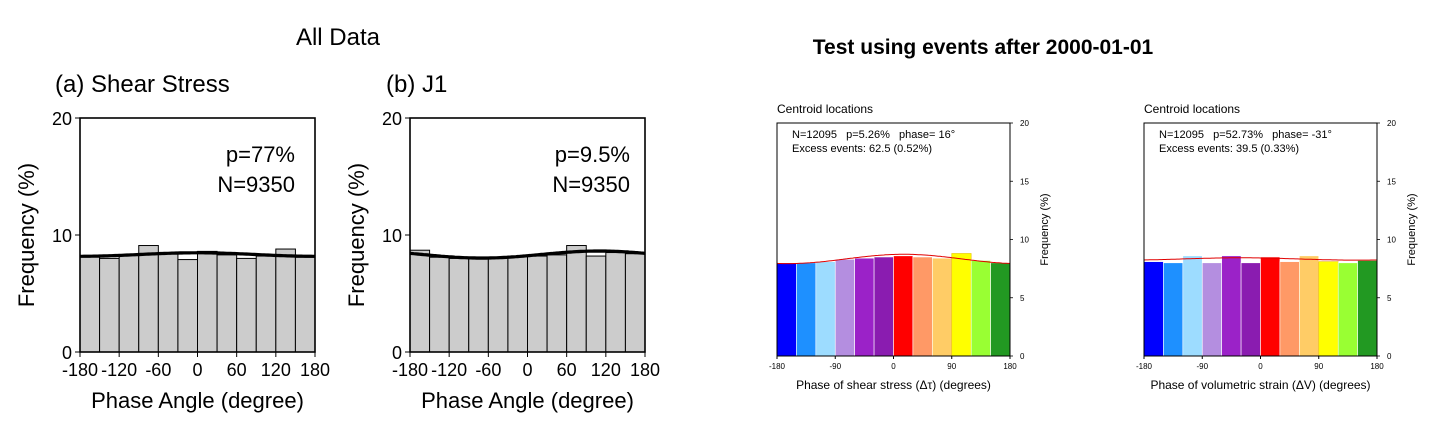  What do you see at coordinates (893, 385) in the screenshot?
I see `x-axis-label: Phase of shear stress (Δτ) (degrees)` at bounding box center [893, 385].